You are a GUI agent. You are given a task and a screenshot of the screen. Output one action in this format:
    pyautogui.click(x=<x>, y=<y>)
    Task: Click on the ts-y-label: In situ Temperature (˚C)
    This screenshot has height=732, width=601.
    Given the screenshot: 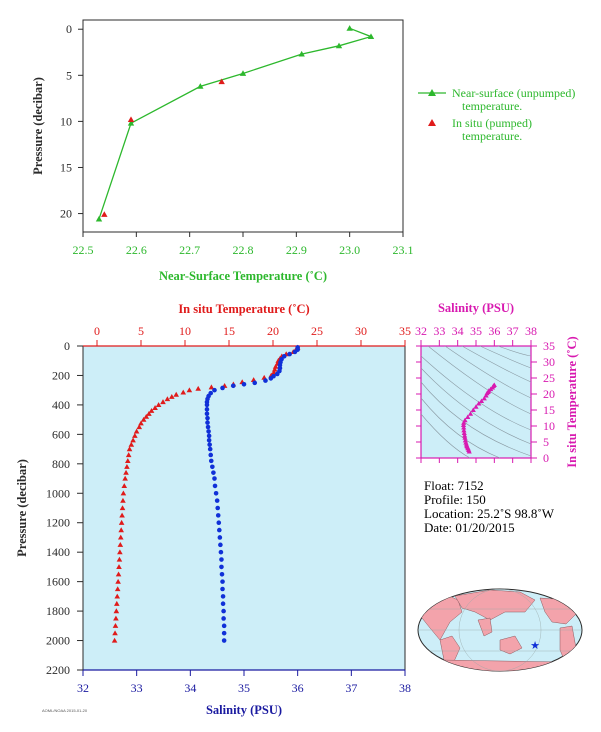 What is the action you would take?
    pyautogui.click(x=572, y=401)
    